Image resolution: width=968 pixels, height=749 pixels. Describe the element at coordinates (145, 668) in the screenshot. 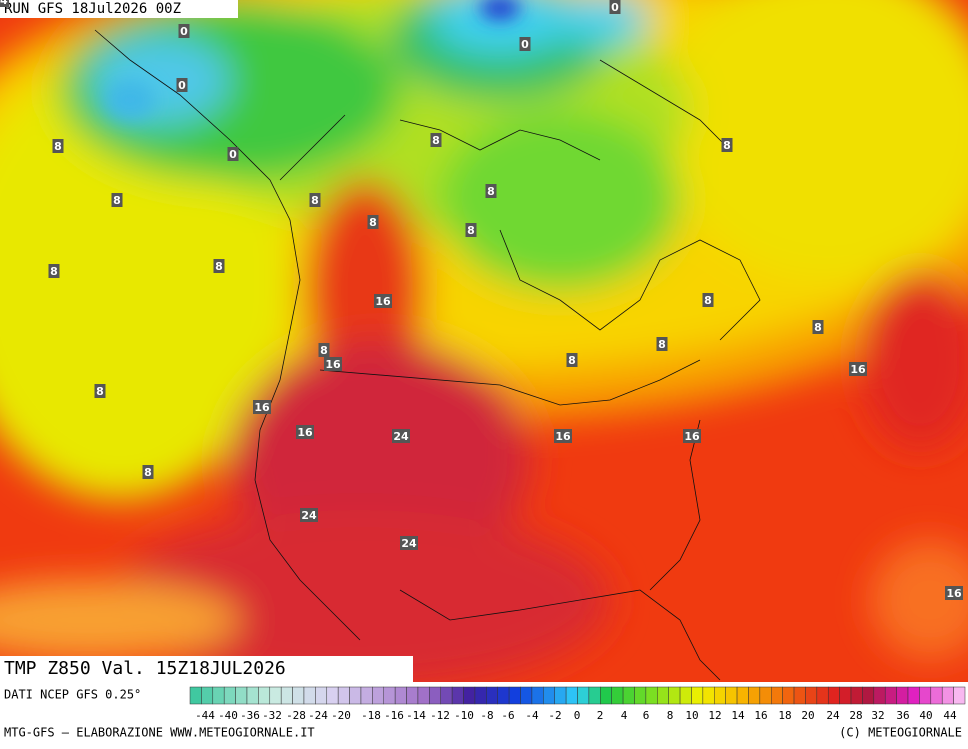

I see `map-title: TMP Z850 Val. 15Z18JUL2026` at that location.